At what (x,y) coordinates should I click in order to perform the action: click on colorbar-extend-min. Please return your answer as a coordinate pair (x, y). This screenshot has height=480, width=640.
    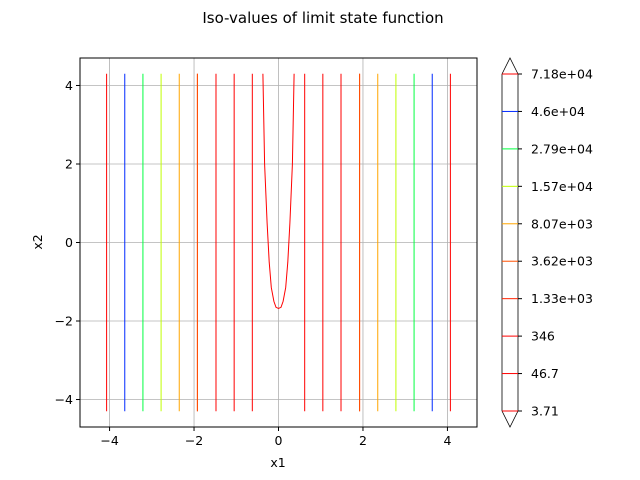
    Looking at the image, I should click on (510, 419).